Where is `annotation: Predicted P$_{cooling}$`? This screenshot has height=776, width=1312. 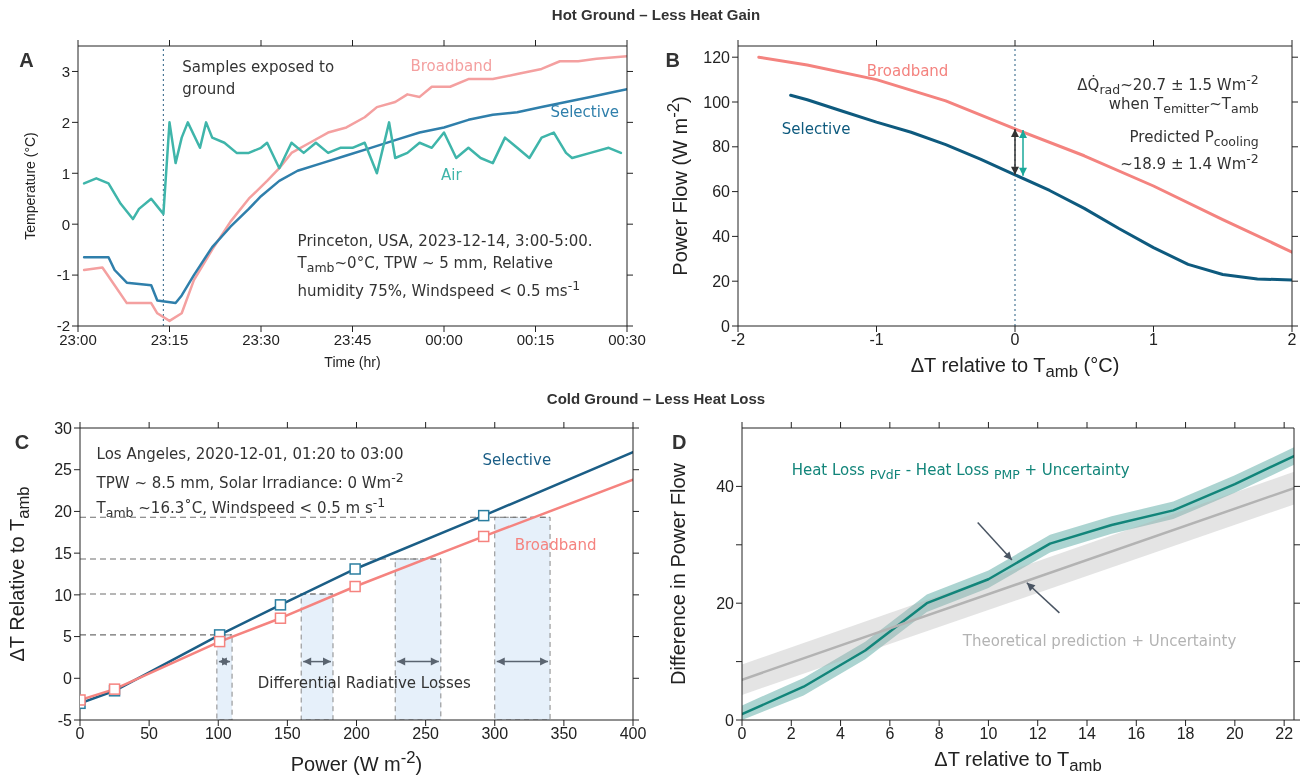
annotation: Predicted P$_{cooling}$ is located at coordinates (1194, 139).